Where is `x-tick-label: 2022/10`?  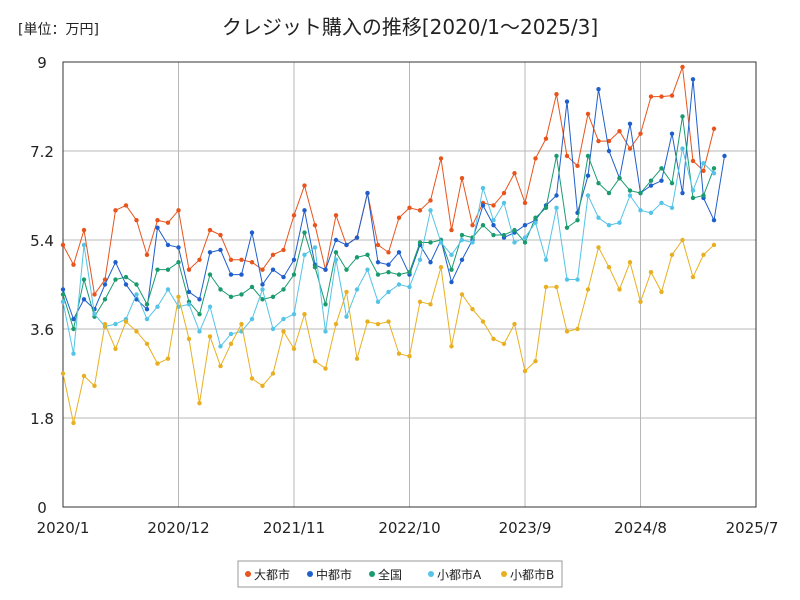
x-tick-label: 2022/10 is located at coordinates (409, 528).